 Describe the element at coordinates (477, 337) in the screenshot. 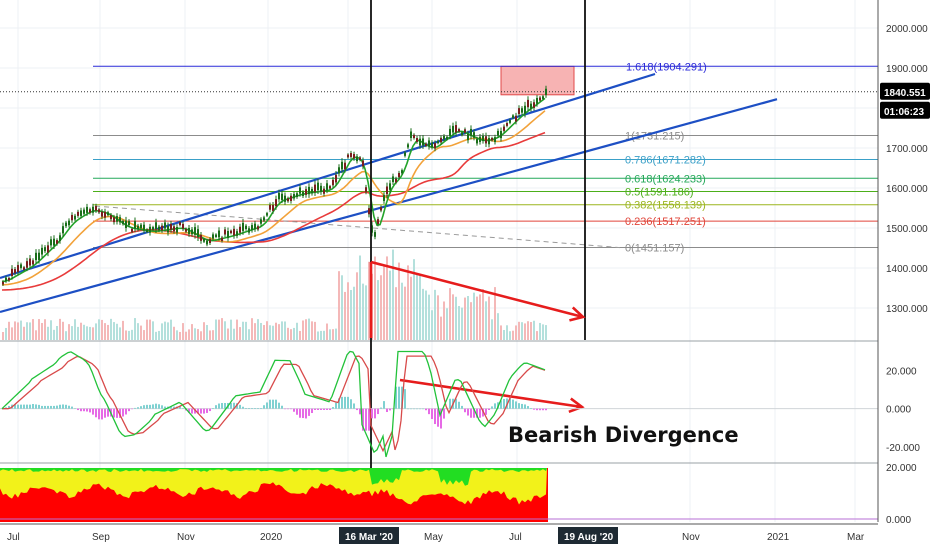

I see `divergence-arrows` at that location.